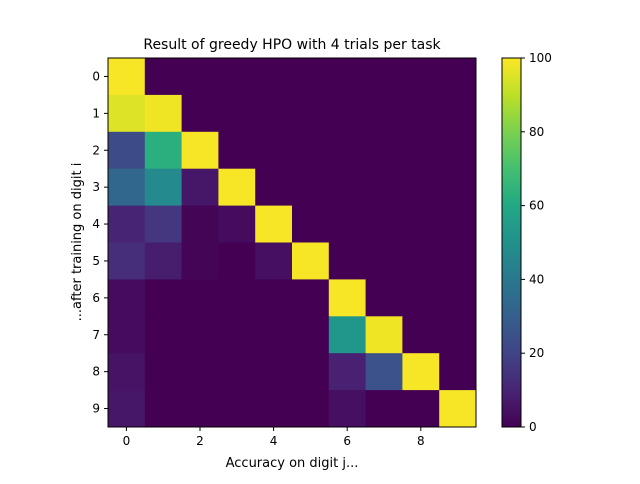 Image resolution: width=640 pixels, height=484 pixels. I want to click on y-axis-ticks: 0 1 2 3 4 5 6 7 8 9, so click(100, 242).